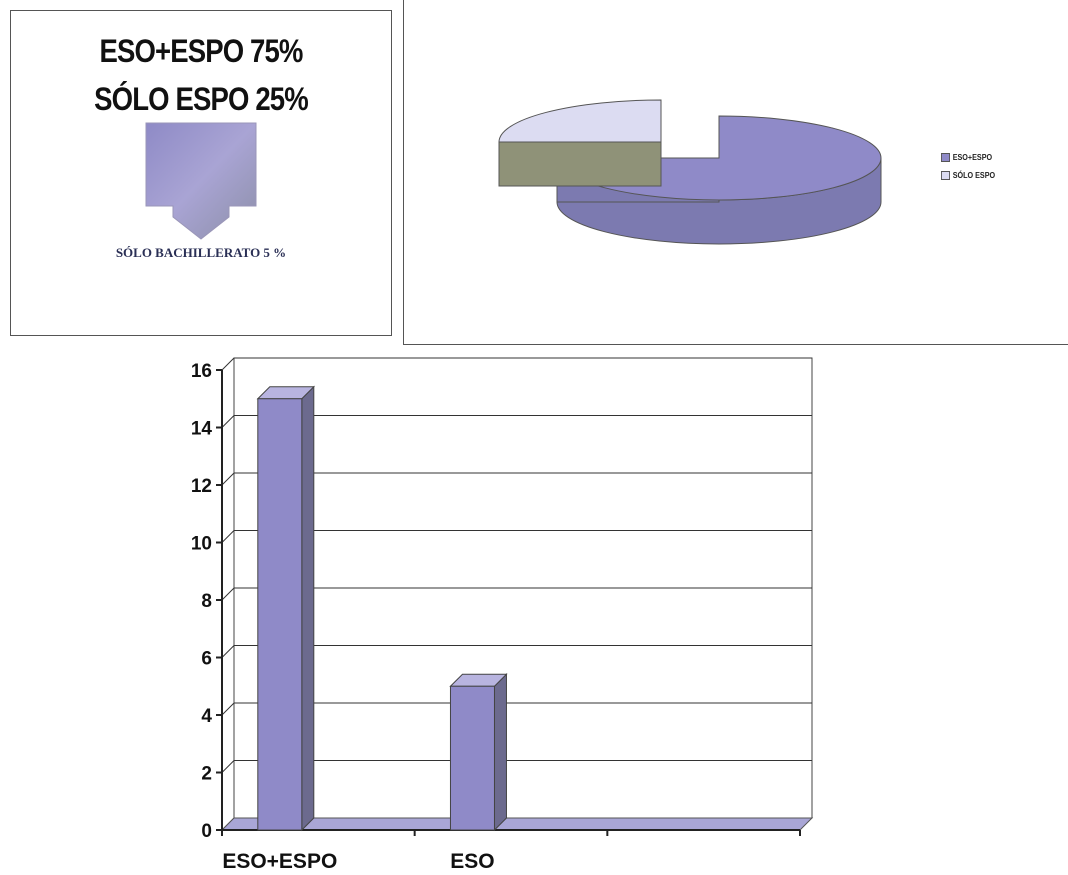  I want to click on legend-item-solo-espo: SÓLO ESPO, so click(968, 175).